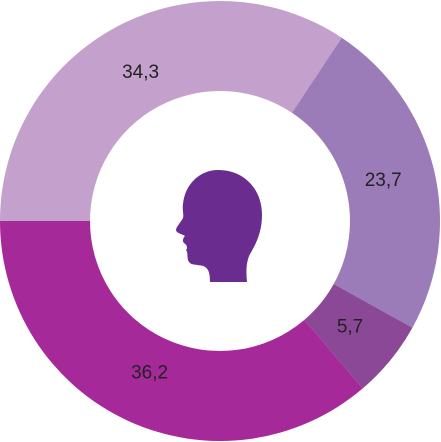 The width and height of the screenshot is (441, 442). What do you see at coordinates (350, 326) in the screenshot?
I see `data-label: 5,7` at bounding box center [350, 326].